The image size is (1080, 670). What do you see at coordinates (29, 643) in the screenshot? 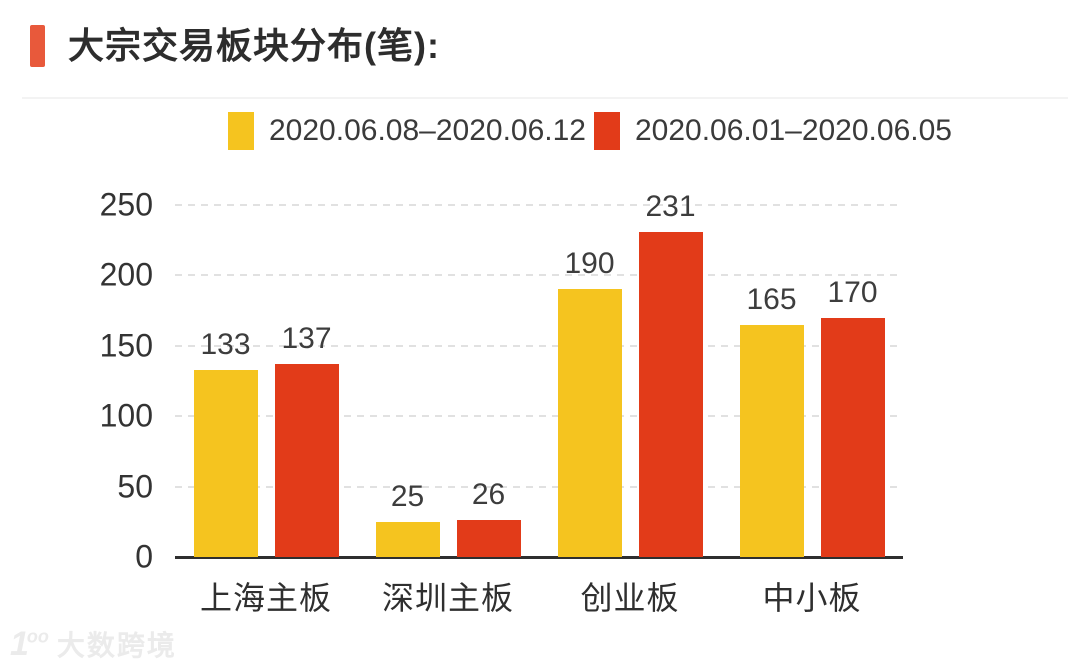
I see `watermark-logo-icon: 1oo` at bounding box center [29, 643].